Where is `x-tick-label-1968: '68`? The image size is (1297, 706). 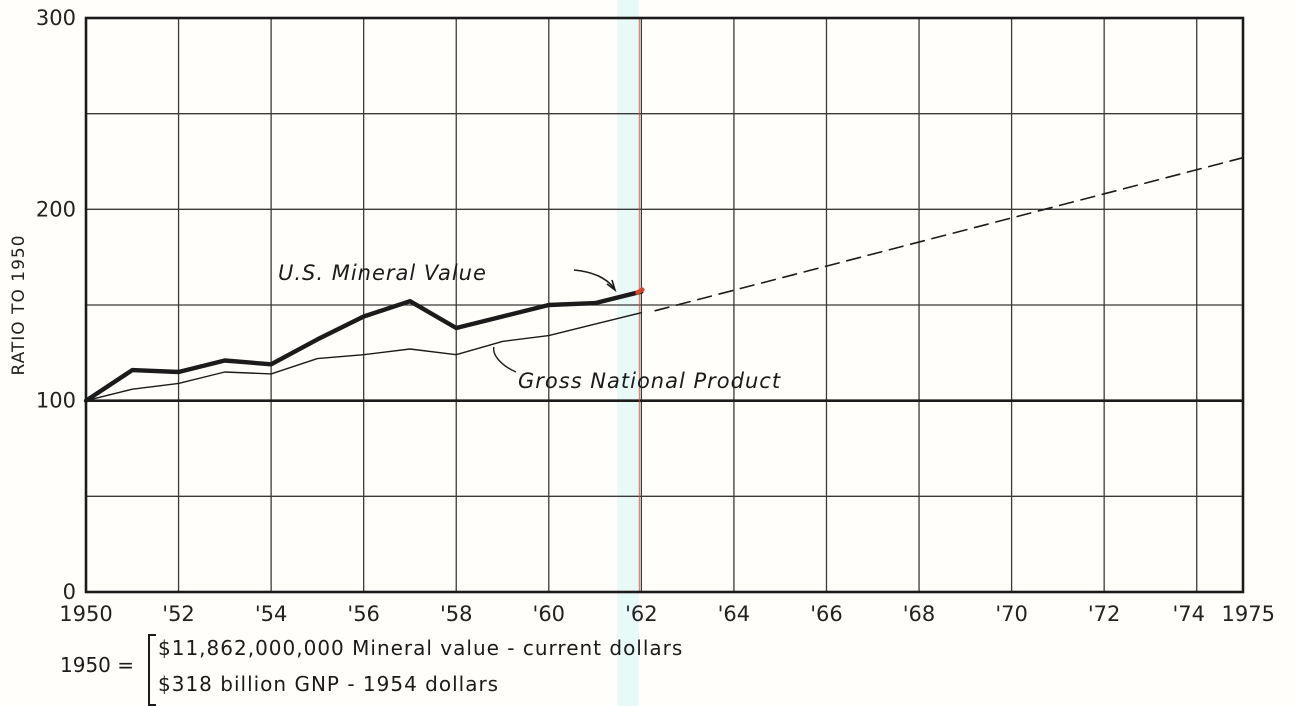 x-tick-label-1968: '68 is located at coordinates (919, 614).